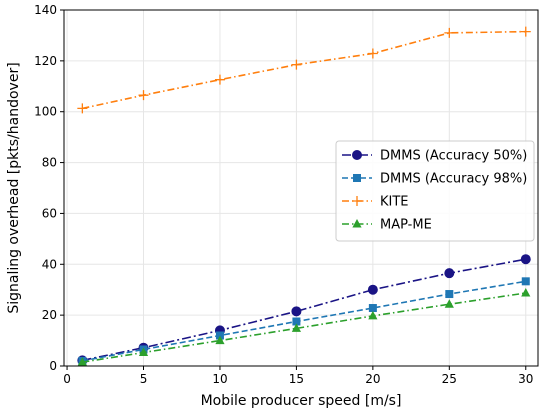 The width and height of the screenshot is (550, 415). Describe the element at coordinates (45, 10) in the screenshot. I see `y-tick-label: 140` at that location.